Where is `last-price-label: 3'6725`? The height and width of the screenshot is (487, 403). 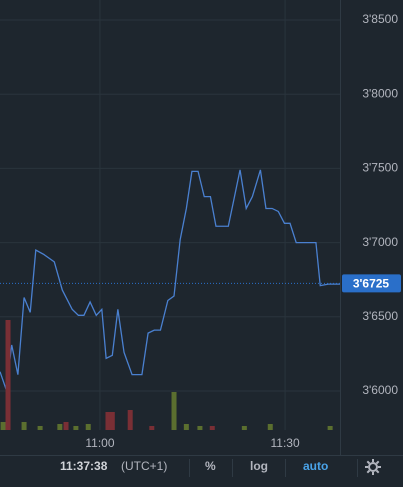
last-price-label: 3'6725 is located at coordinates (371, 284).